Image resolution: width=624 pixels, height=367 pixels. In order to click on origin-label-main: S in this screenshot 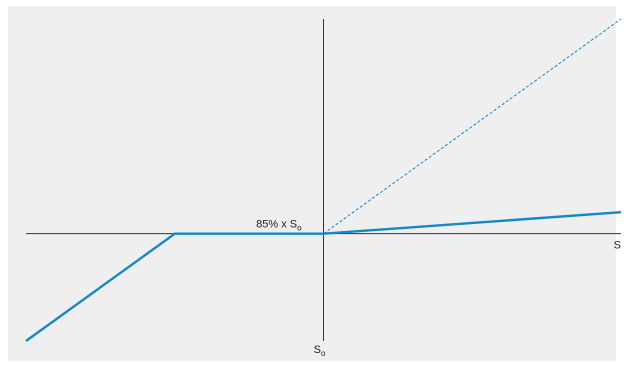, I will do `click(317, 350)`.